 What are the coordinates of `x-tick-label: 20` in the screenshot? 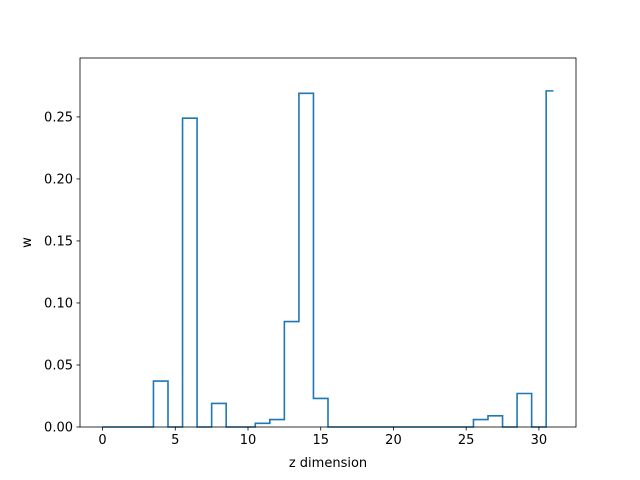 It's located at (393, 440).